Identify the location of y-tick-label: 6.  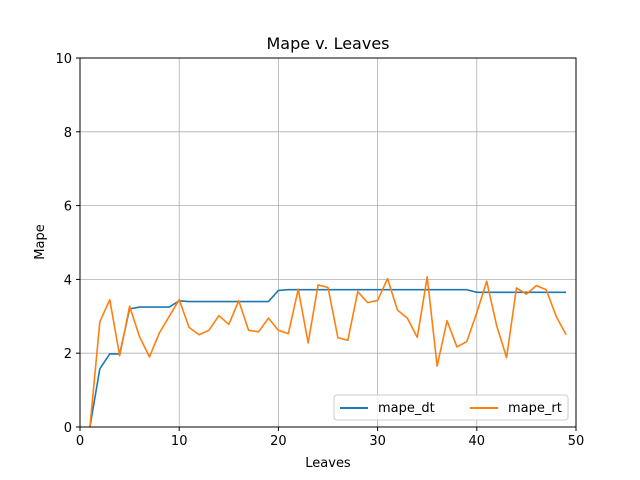
(68, 207).